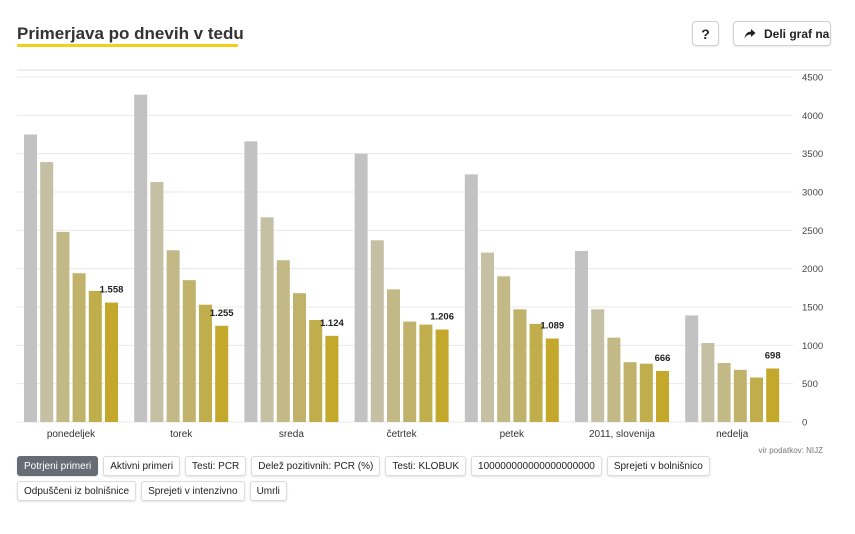  Describe the element at coordinates (216, 466) in the screenshot. I see `tab-2: Testi: PCR` at that location.